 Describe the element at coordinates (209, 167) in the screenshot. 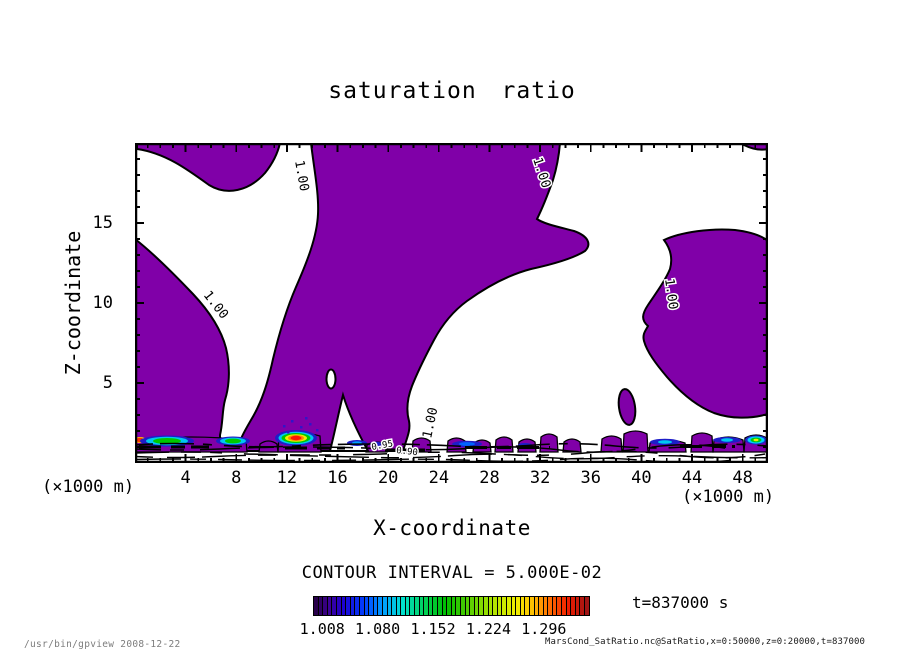

I see `purple-top-left-lobe` at that location.